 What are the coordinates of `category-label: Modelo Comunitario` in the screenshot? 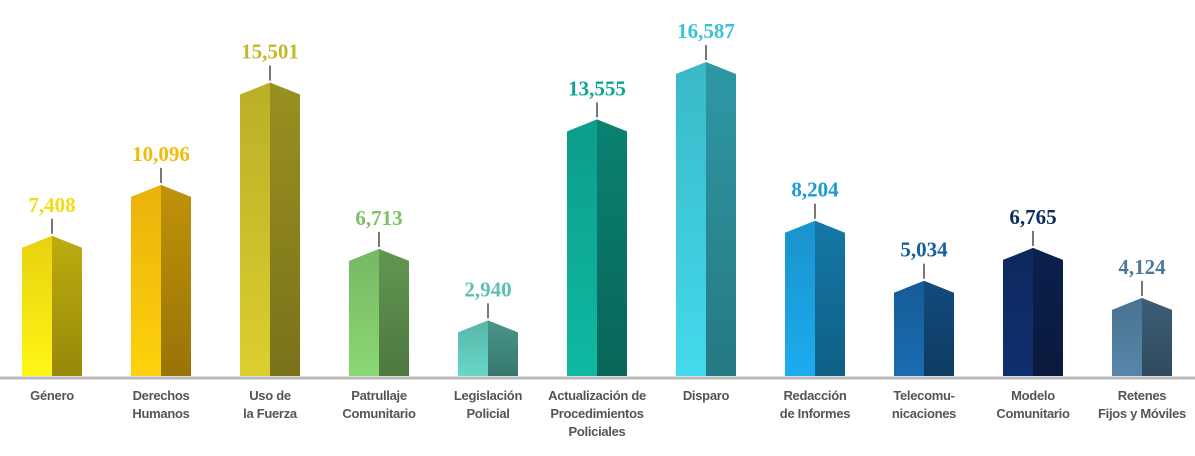 It's located at (1033, 404).